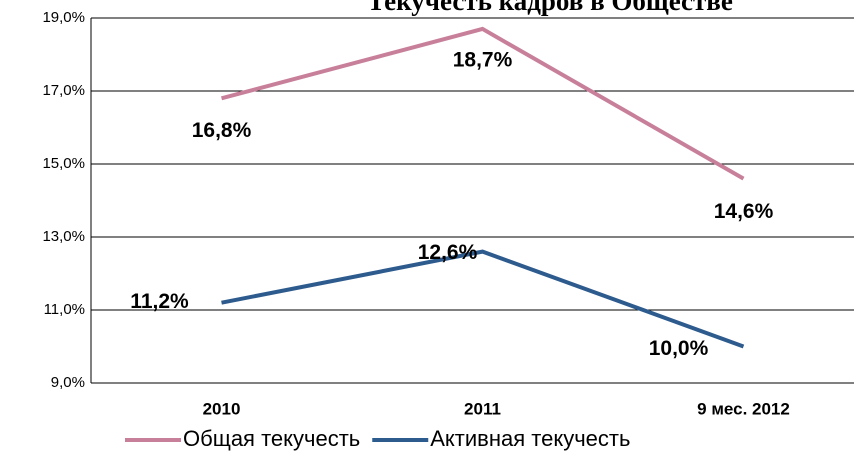 Image resolution: width=854 pixels, height=458 pixels. Describe the element at coordinates (530, 438) in the screenshot. I see `legend-label: Активная текучесть` at that location.